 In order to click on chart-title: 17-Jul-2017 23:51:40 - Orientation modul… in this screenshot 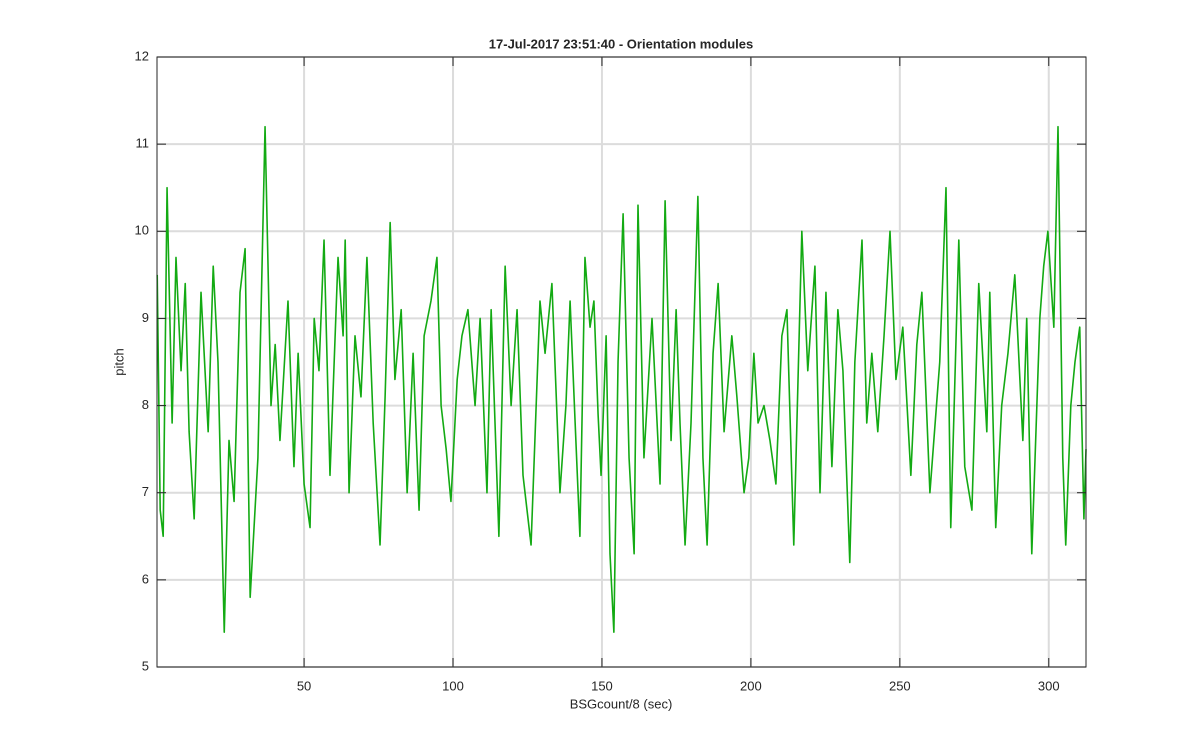, I will do `click(621, 43)`.